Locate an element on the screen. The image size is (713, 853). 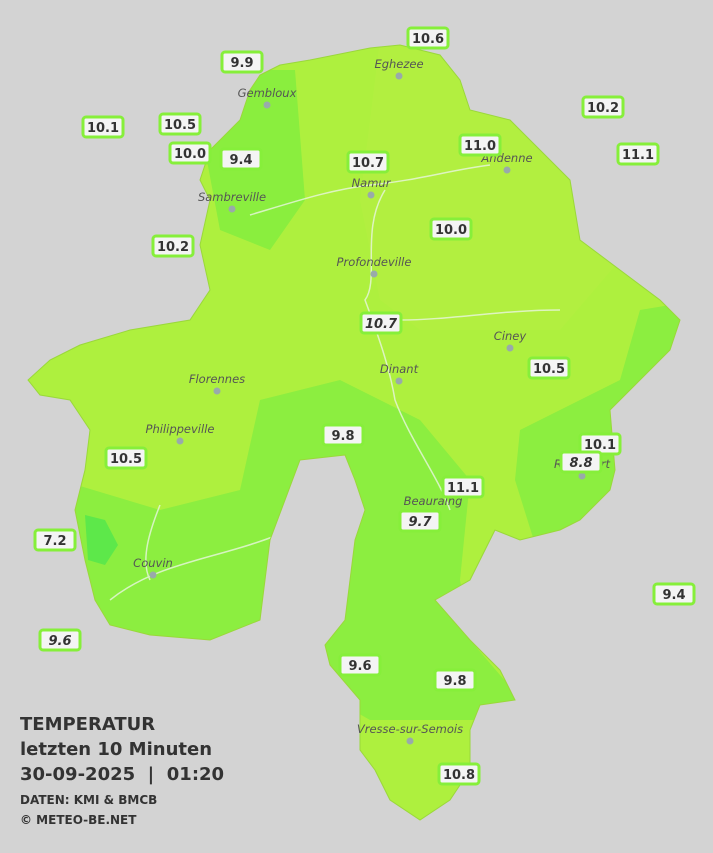
station: 11.0 is located at coordinates (480, 145).